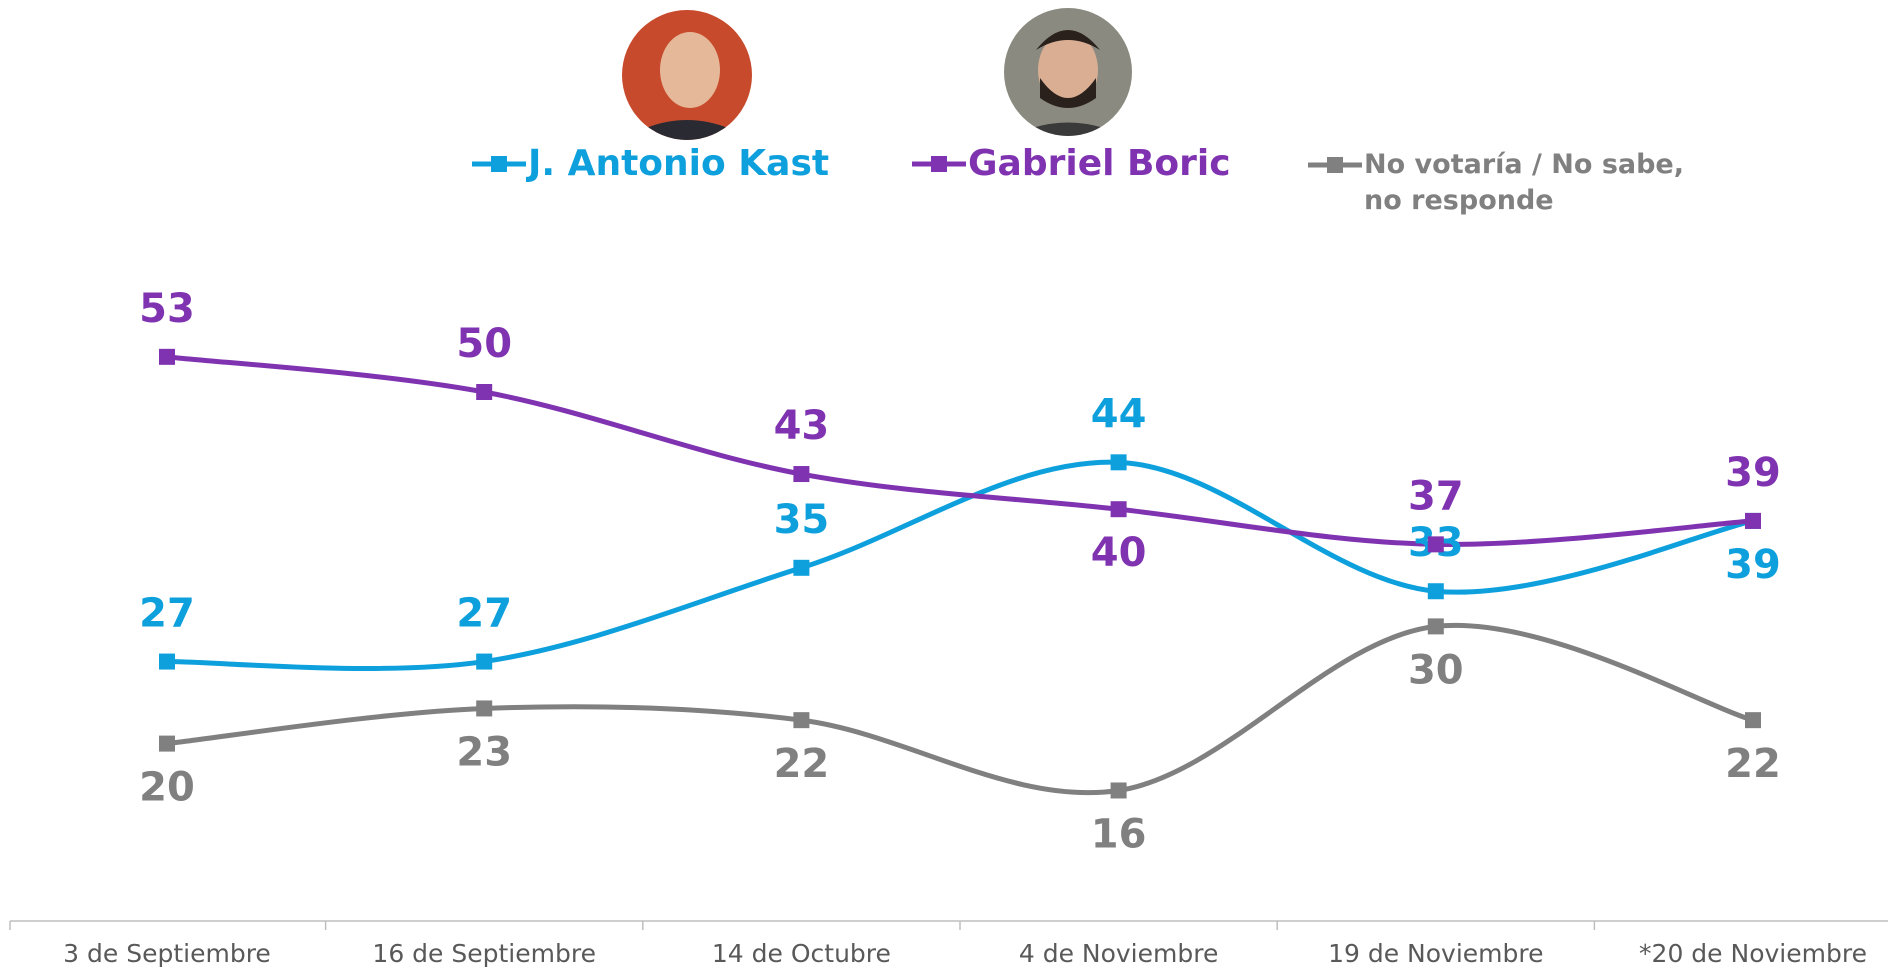 This screenshot has height=969, width=1888. I want to click on x-tick-label: 19 de Noviembre, so click(1435, 953).